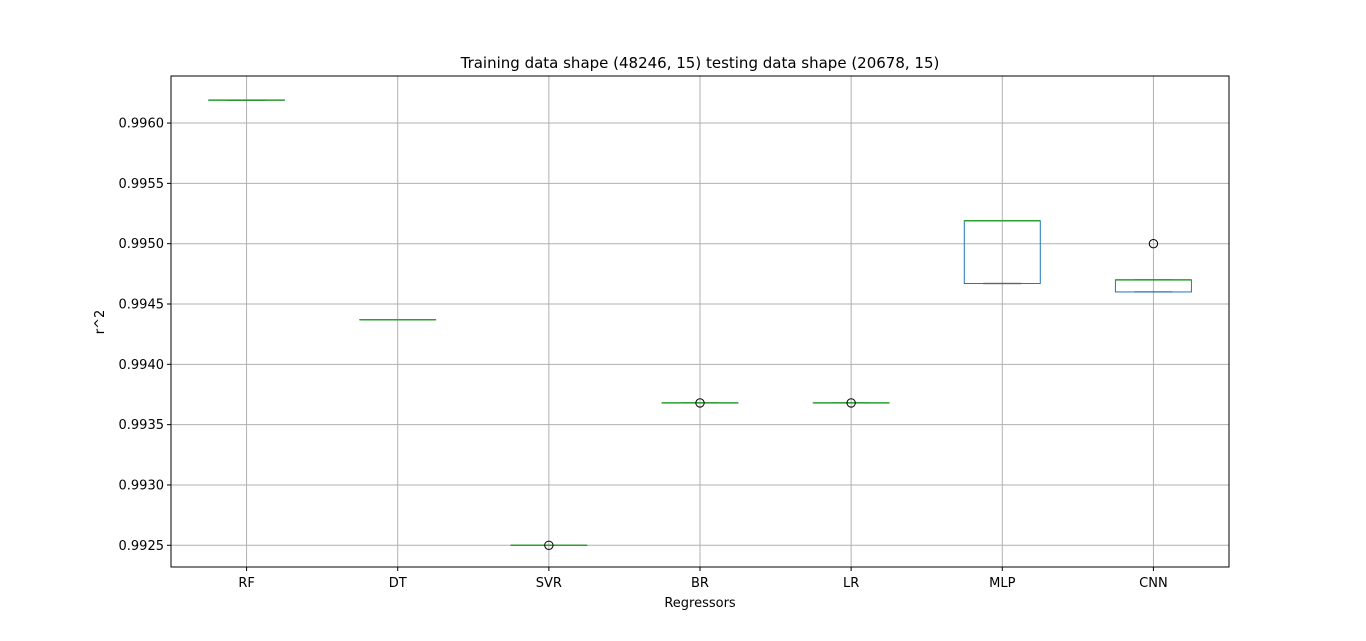  Describe the element at coordinates (1002, 583) in the screenshot. I see `x-tick-label-mlp: MLP` at that location.